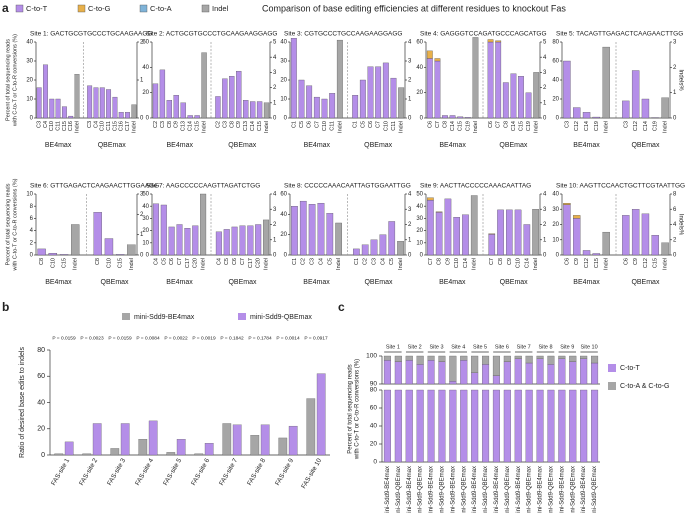 Image resolution: width=685 pixels, height=513 pixels. I want to click on x-tick-label: C15, so click(65, 126).